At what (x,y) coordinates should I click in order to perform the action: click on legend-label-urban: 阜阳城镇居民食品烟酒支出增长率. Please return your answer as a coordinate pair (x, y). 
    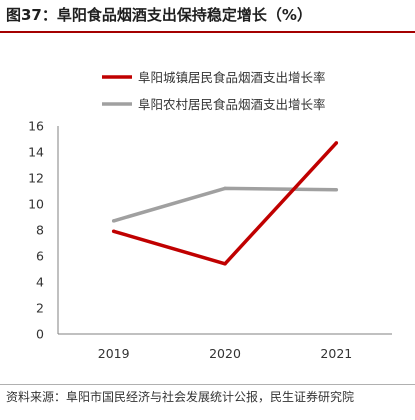
    Looking at the image, I should click on (232, 77).